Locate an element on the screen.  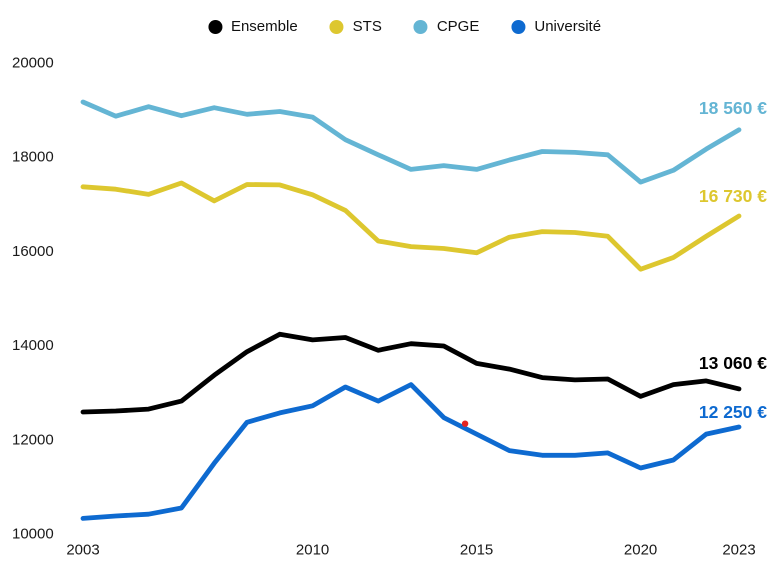
legend-label: Université is located at coordinates (568, 26).